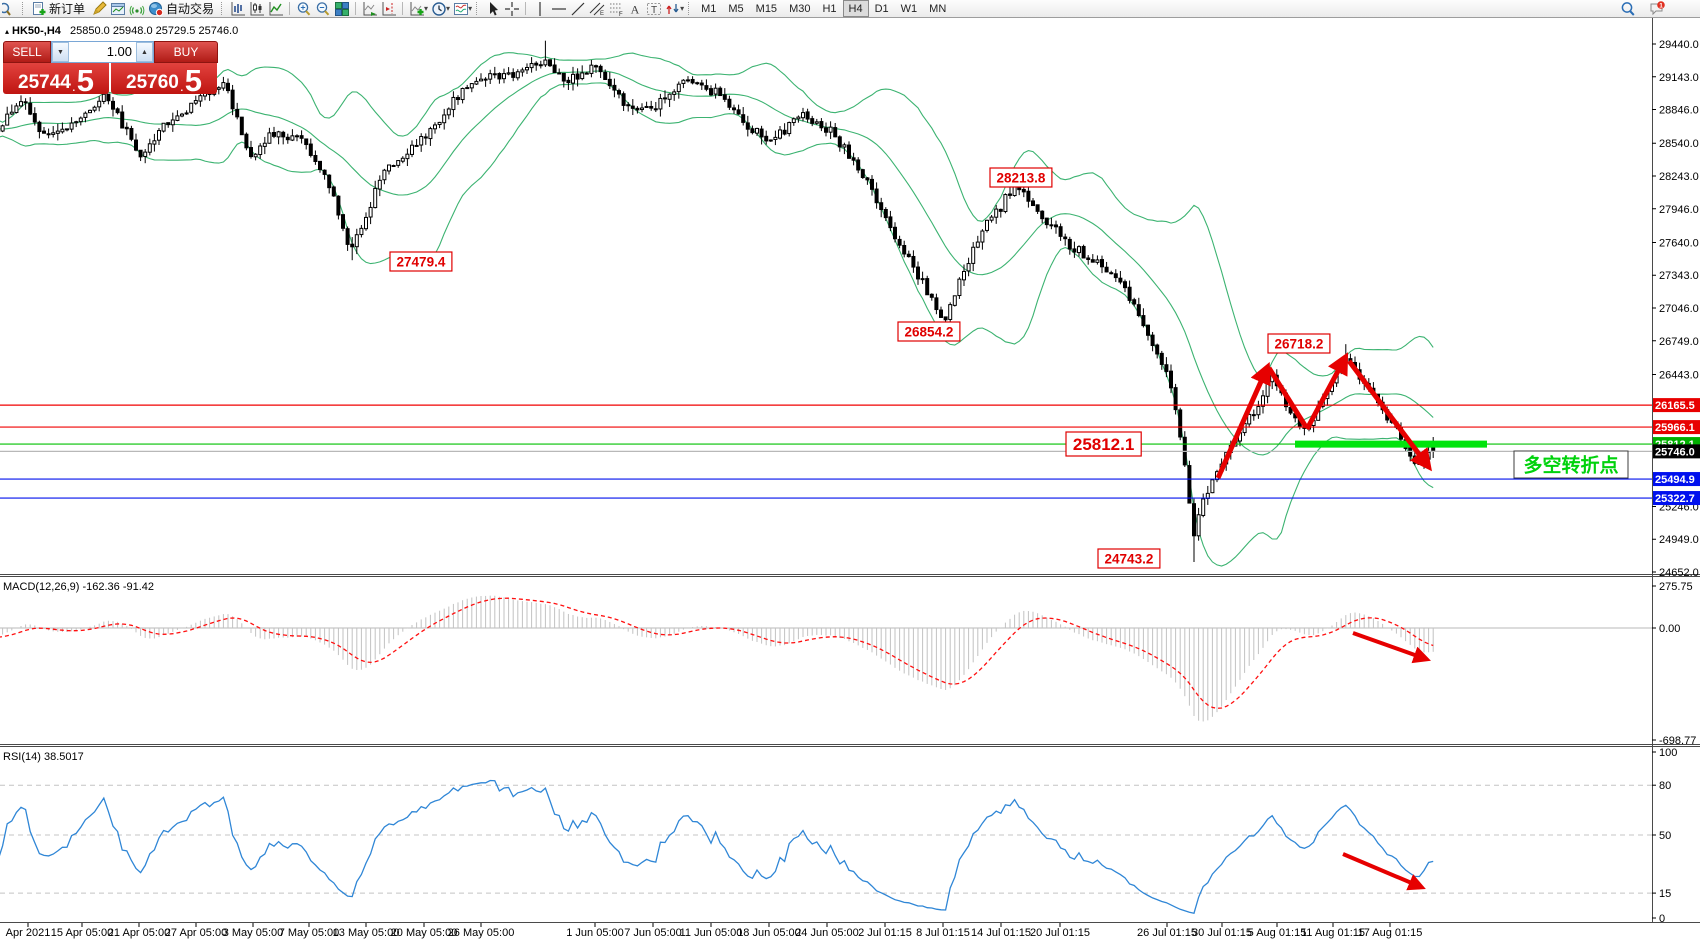 Image resolution: width=1700 pixels, height=941 pixels. Describe the element at coordinates (369, 9) in the screenshot. I see `auto-scroll-icon` at that location.